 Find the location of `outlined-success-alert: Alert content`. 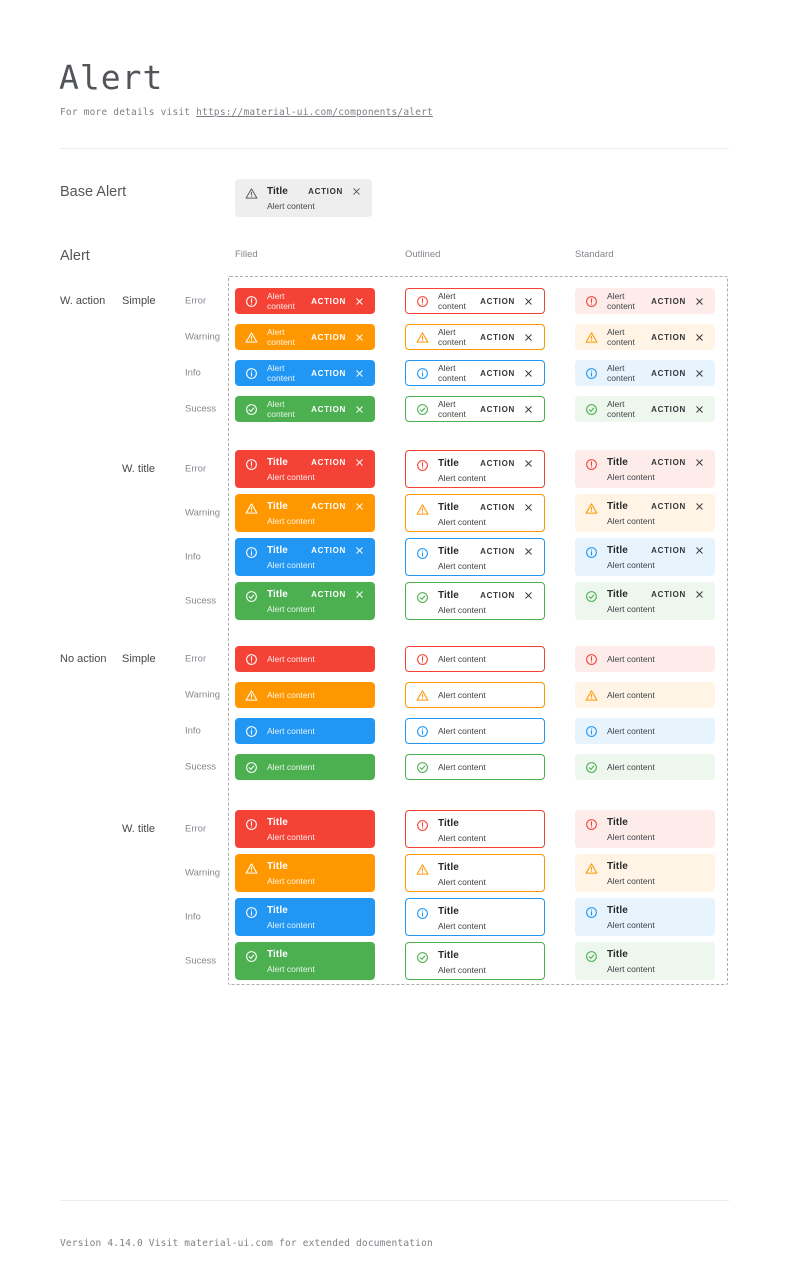

outlined-success-alert: Alert content is located at coordinates (475, 767).